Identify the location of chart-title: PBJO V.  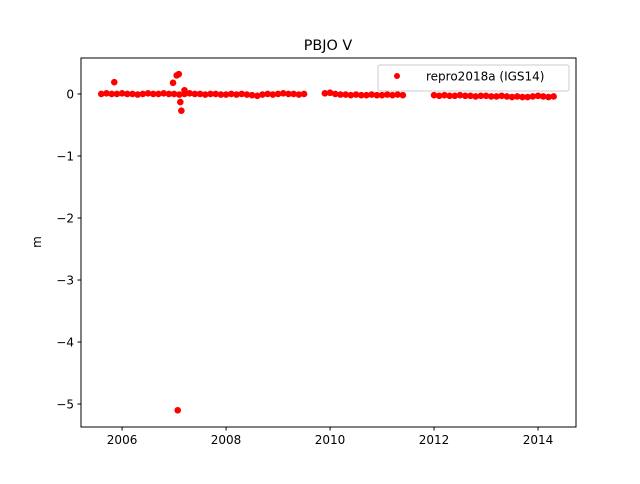
(328, 46).